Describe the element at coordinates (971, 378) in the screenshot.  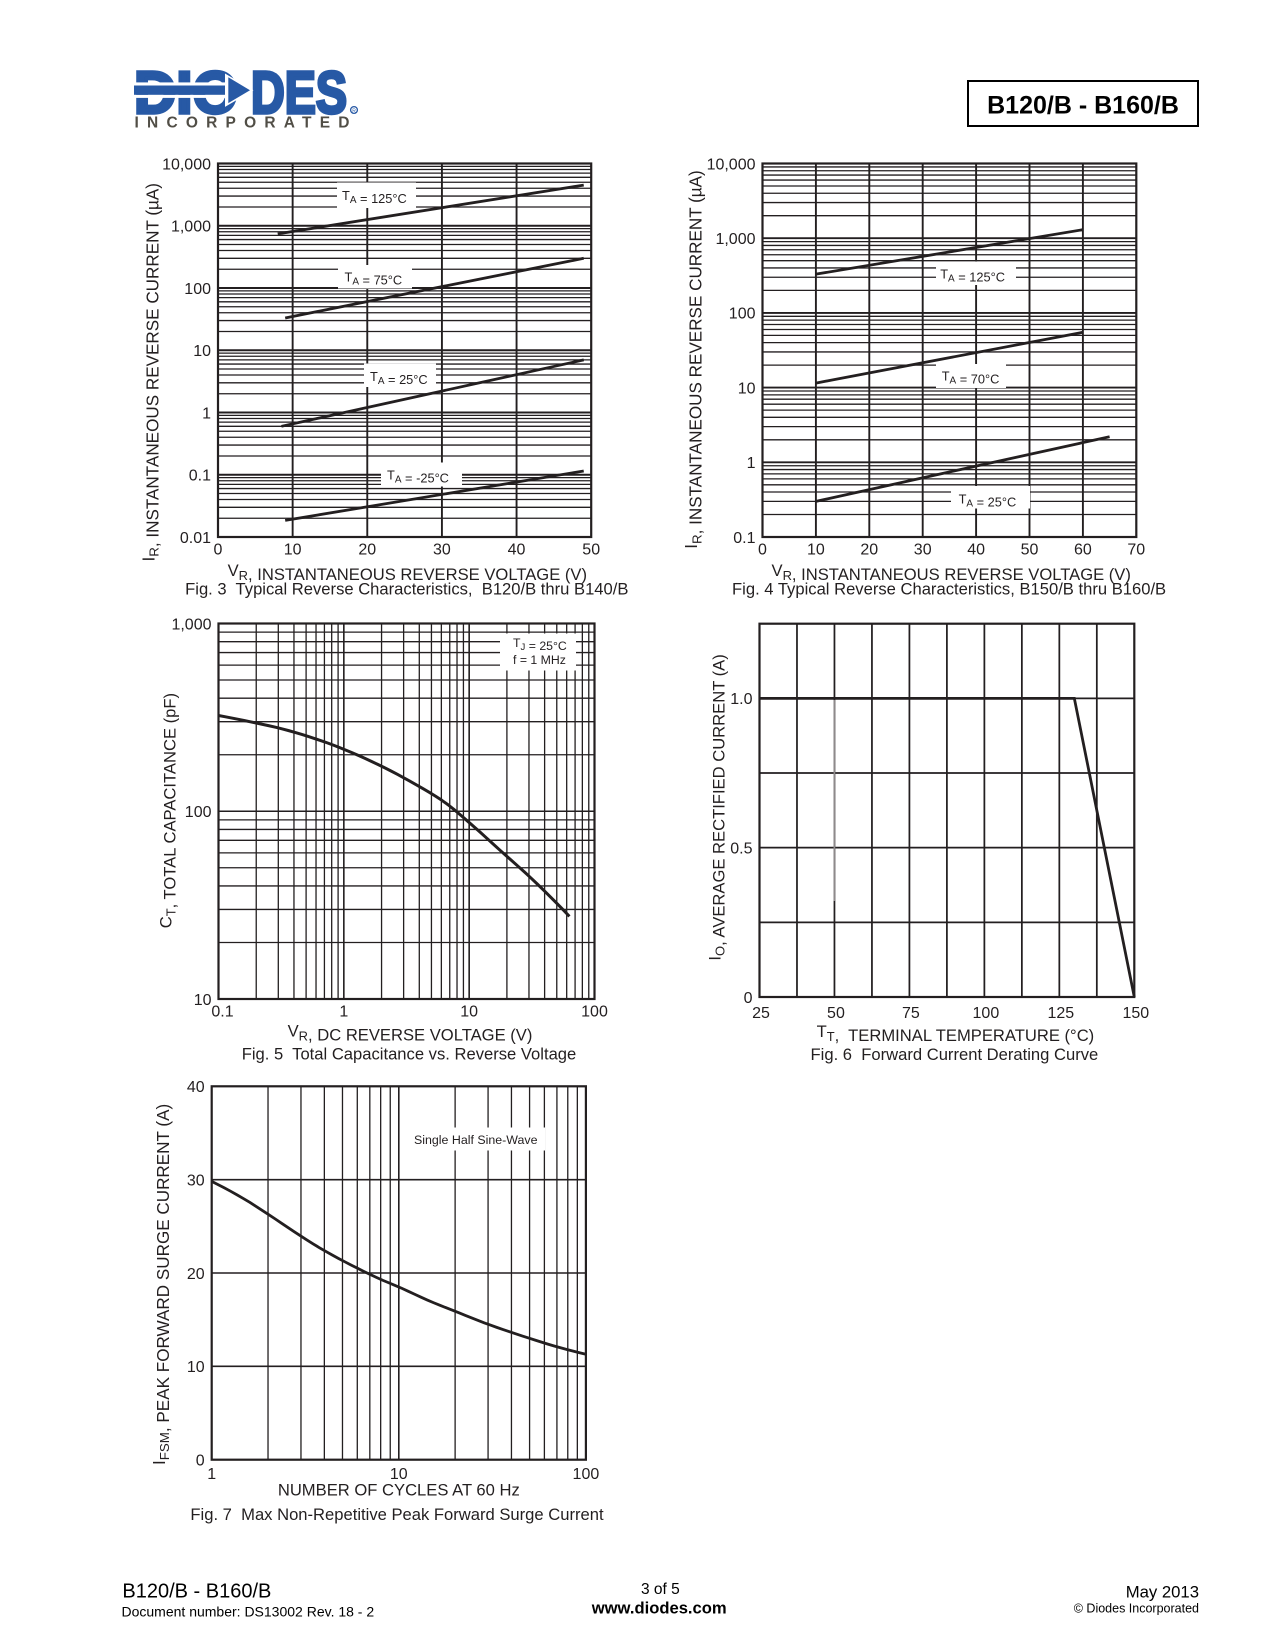
I see `svg-text: TA = 70°C` at that location.